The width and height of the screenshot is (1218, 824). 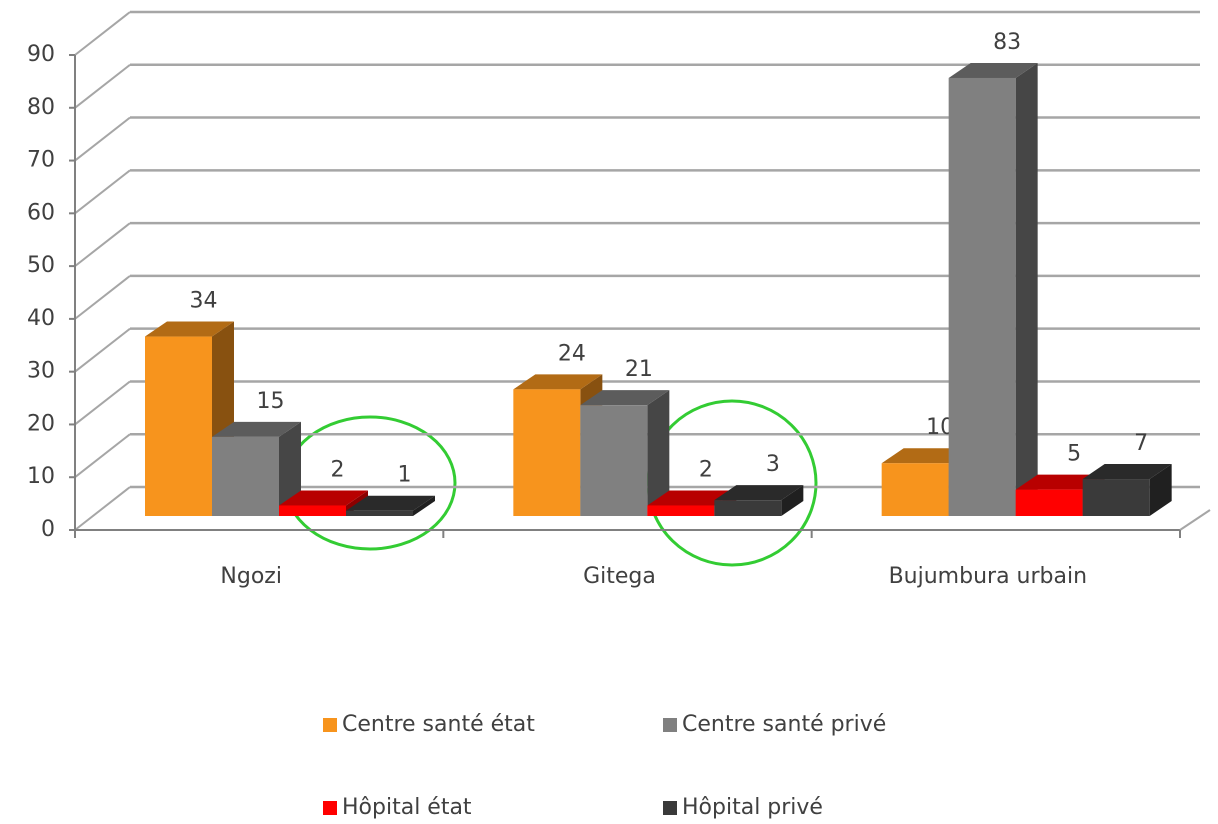 I want to click on data-label: 21, so click(x=639, y=369).